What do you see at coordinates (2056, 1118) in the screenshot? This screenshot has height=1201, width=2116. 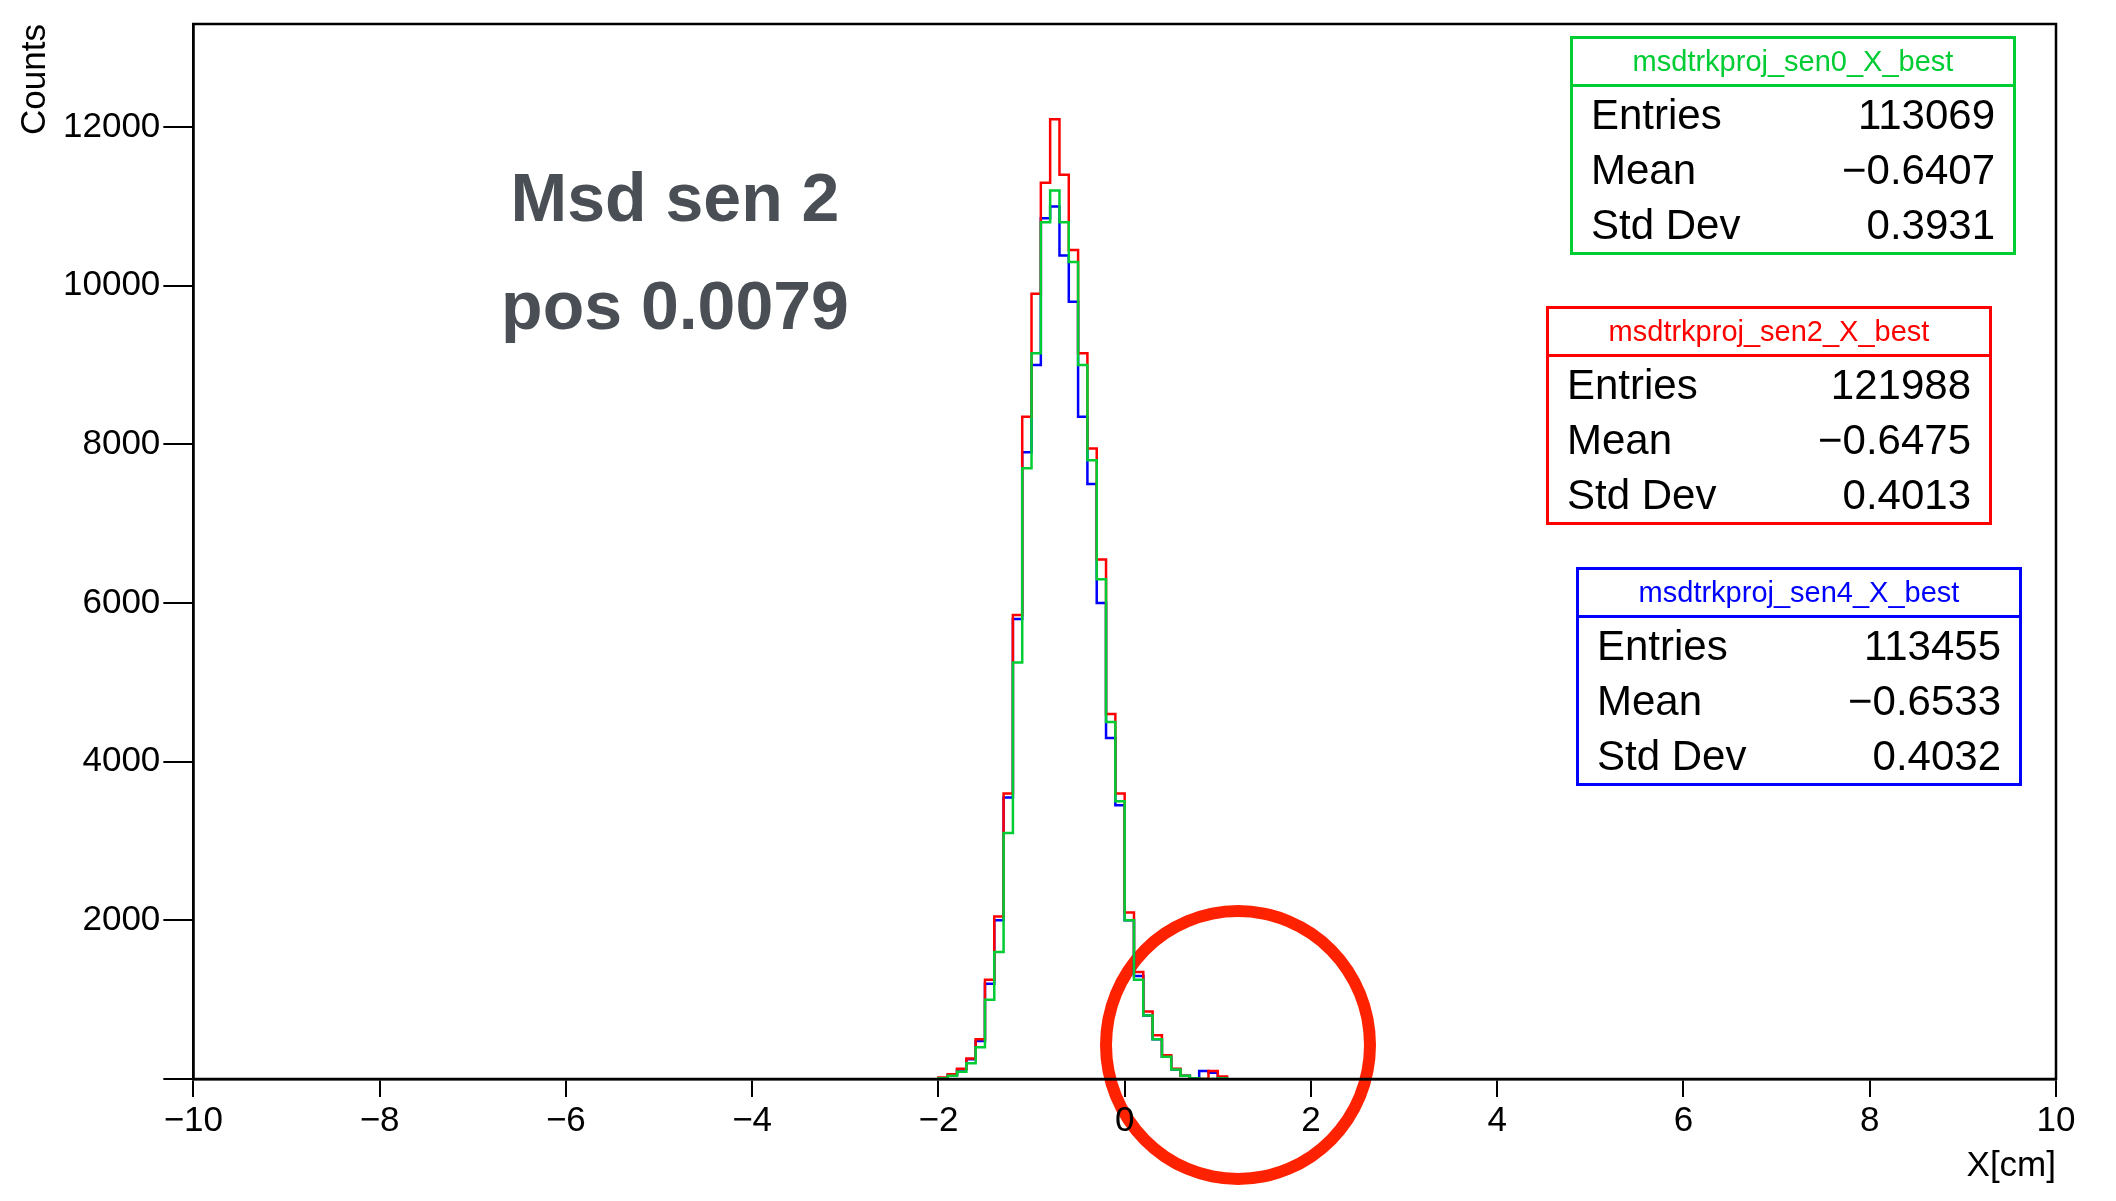 I see `x-tick-label: 10` at bounding box center [2056, 1118].